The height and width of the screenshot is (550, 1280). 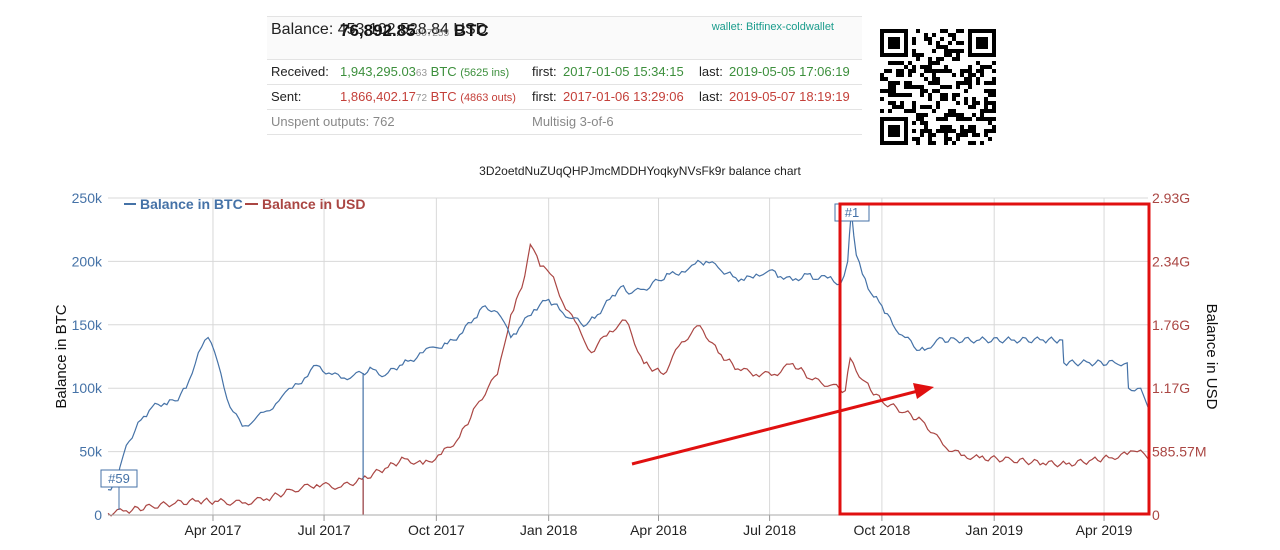 I want to click on x-tick-label: Jul 2017, so click(x=324, y=530).